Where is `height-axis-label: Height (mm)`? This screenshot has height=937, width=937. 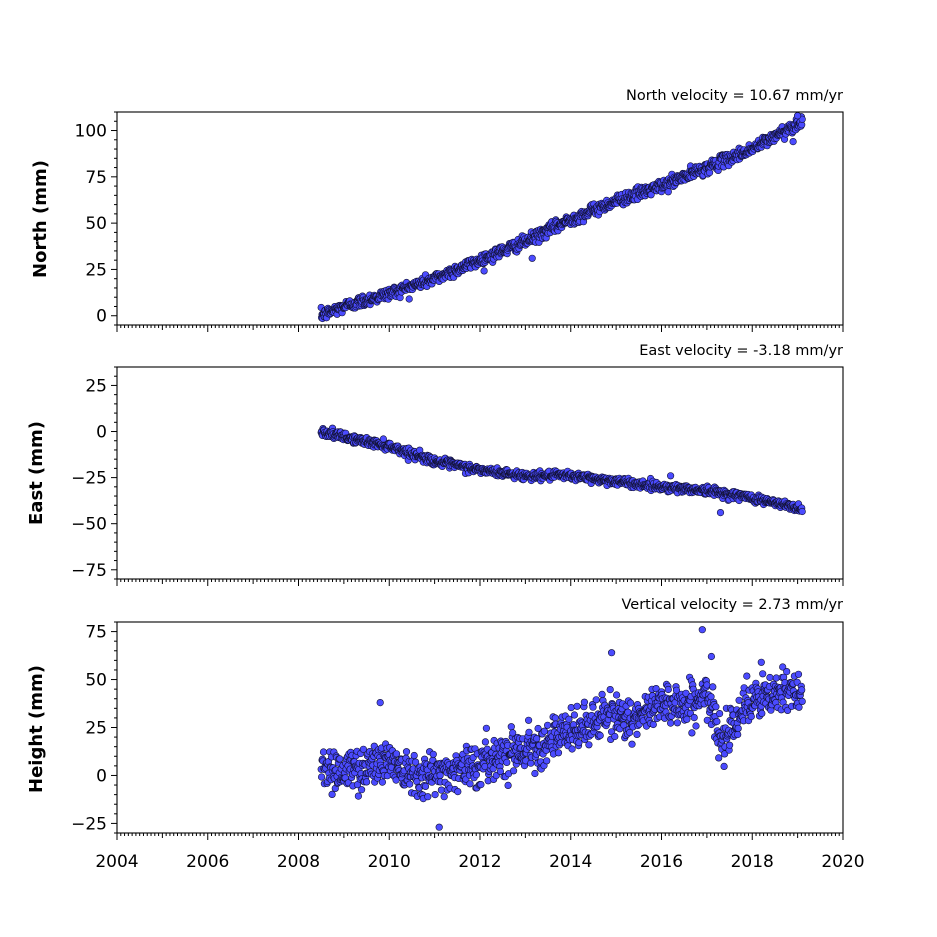 height-axis-label: Height (mm) is located at coordinates (36, 729).